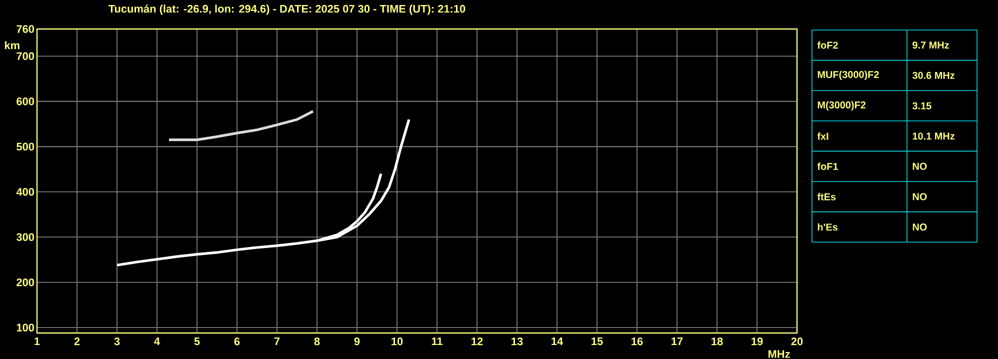  Describe the element at coordinates (25, 102) in the screenshot. I see `y-tick-label: 600` at that location.